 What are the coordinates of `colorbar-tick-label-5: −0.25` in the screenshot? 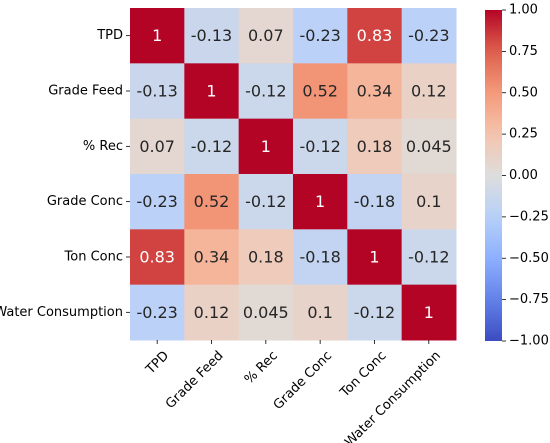 It's located at (529, 216).